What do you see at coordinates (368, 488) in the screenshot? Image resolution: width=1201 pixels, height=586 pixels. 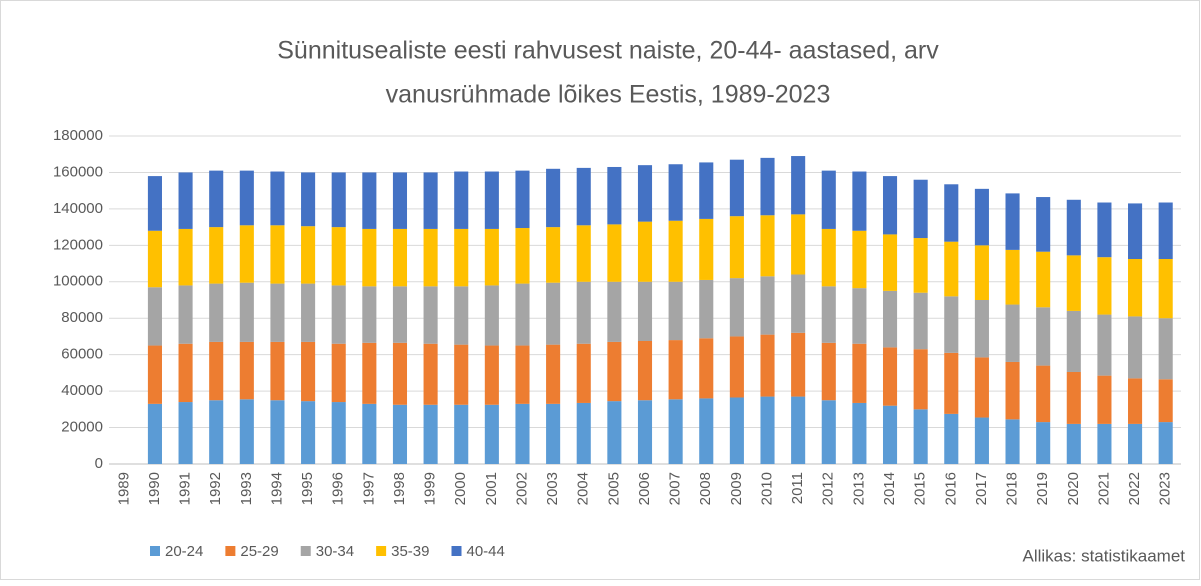 I see `x-tick-label: 1997` at bounding box center [368, 488].